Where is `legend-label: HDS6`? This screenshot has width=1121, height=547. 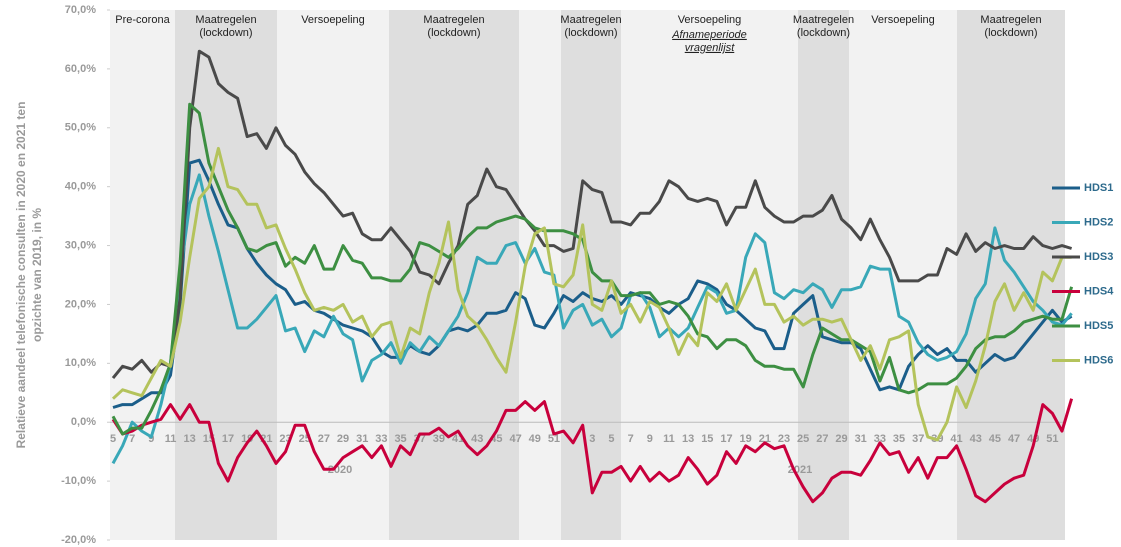
legend-label: HDS6 is located at coordinates (1098, 360).